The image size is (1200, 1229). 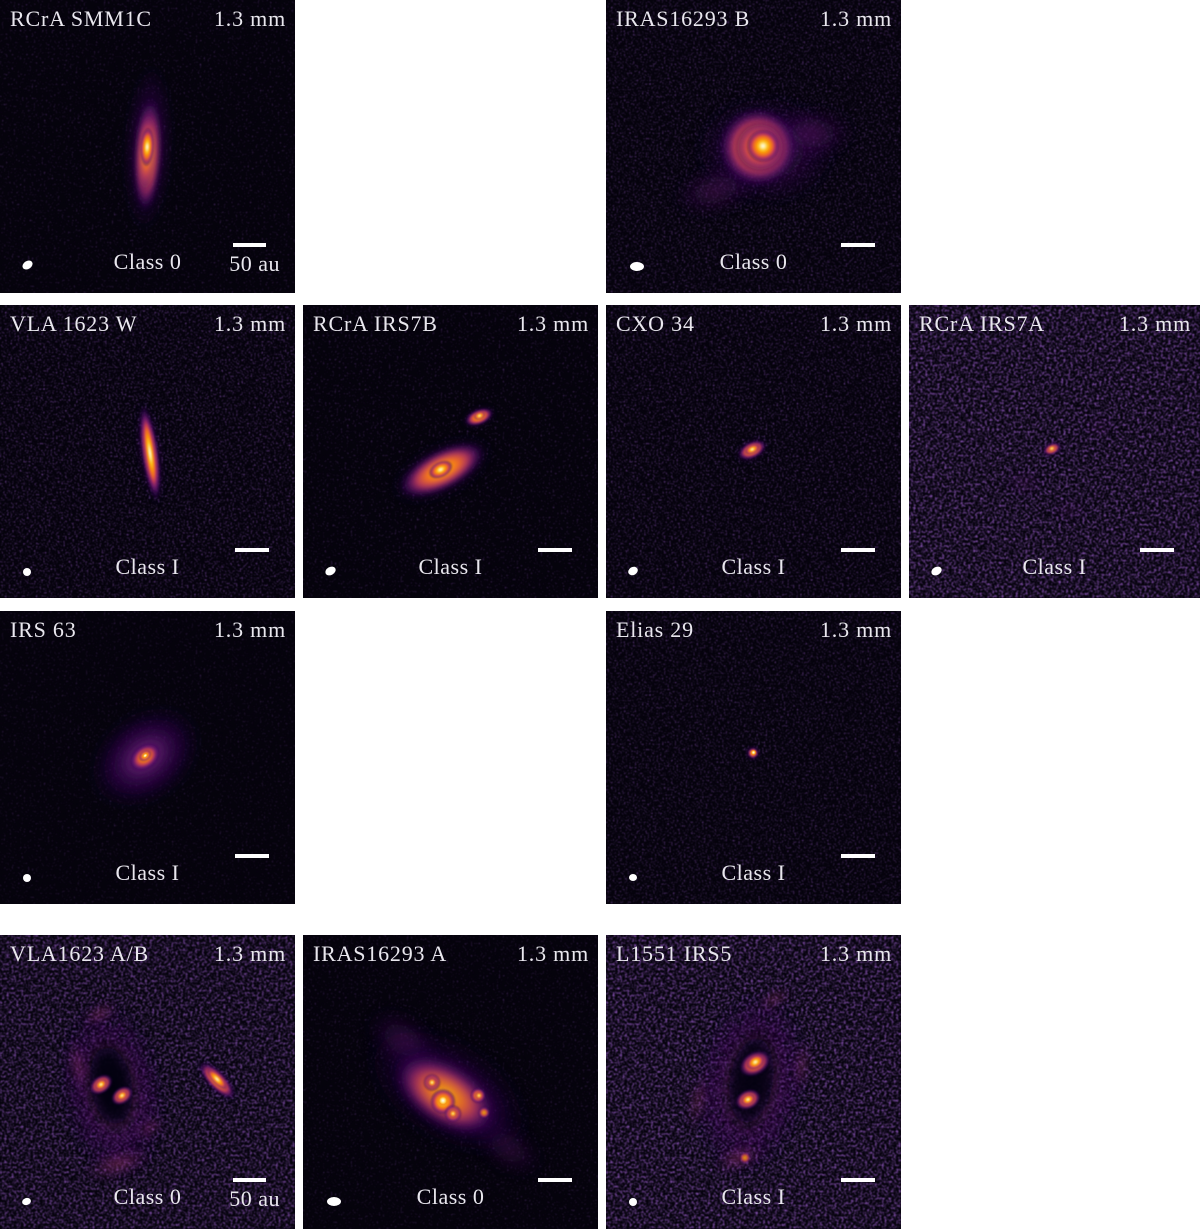 What do you see at coordinates (74, 323) in the screenshot?
I see `source-name: VLA 1623 W` at bounding box center [74, 323].